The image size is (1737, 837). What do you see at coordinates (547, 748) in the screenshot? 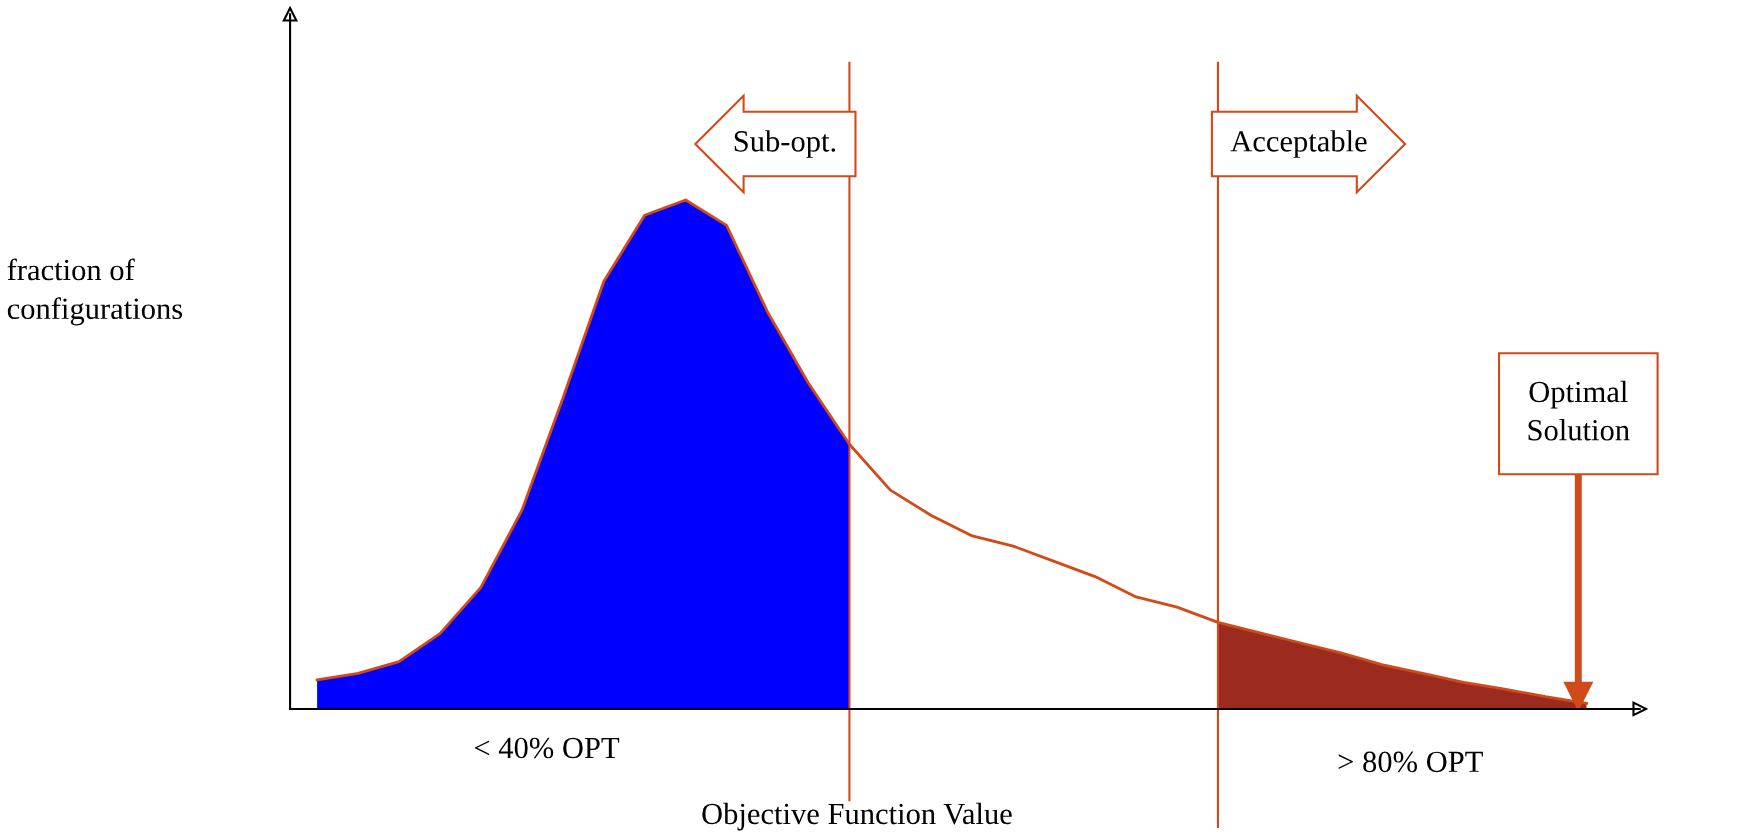
I see `text: < 40% OPT` at bounding box center [547, 748].